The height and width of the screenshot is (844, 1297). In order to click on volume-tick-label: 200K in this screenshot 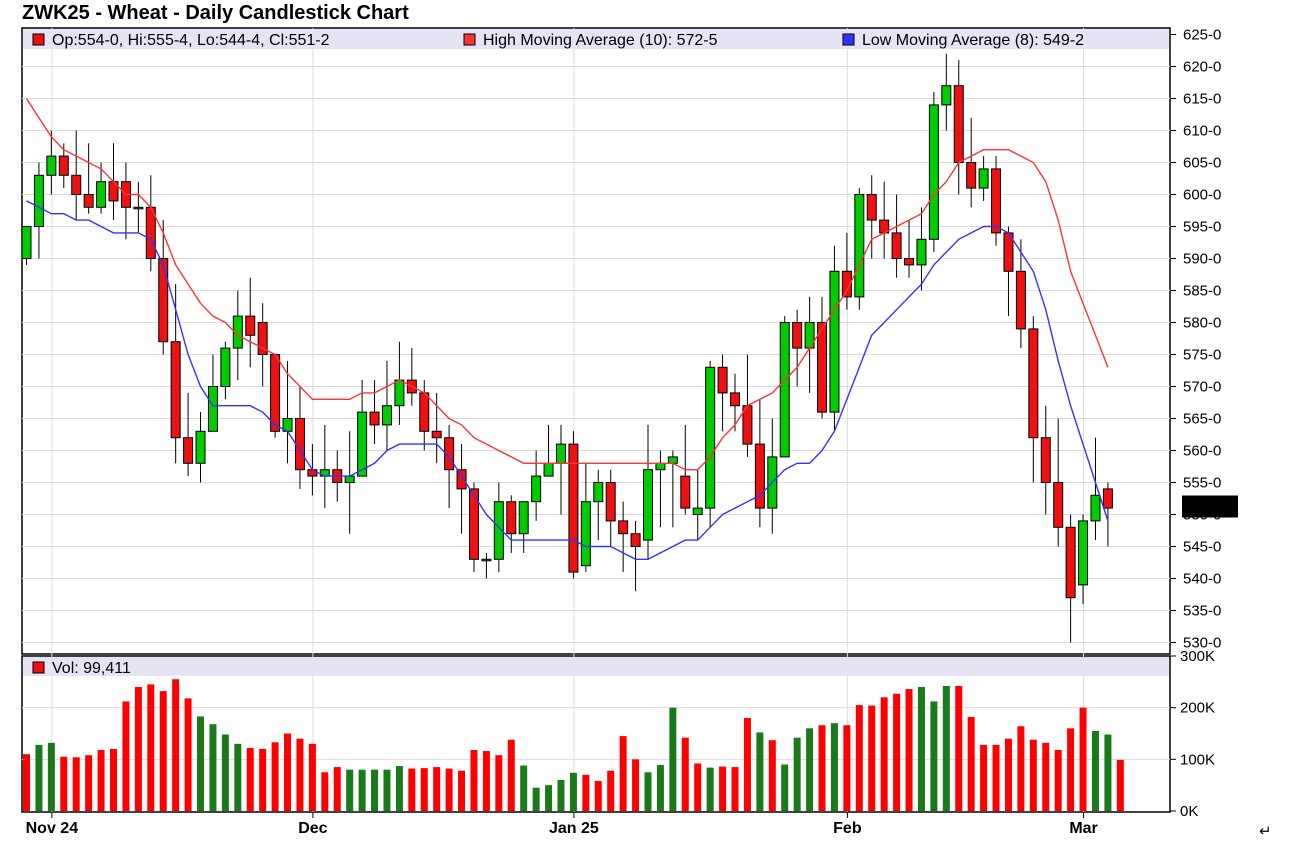, I will do `click(1197, 708)`.